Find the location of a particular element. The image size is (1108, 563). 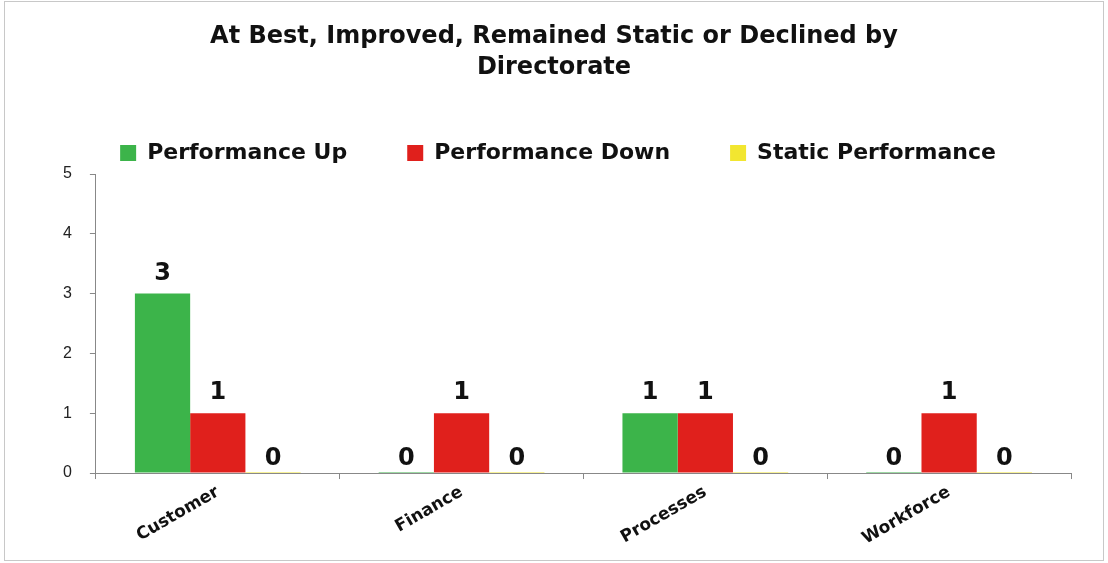

legend-label: Static Performance is located at coordinates (876, 151).